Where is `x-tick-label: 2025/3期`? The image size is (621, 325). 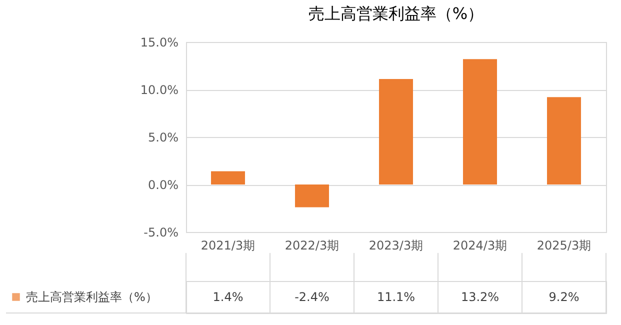
x-tick-label: 2025/3期 is located at coordinates (564, 245).